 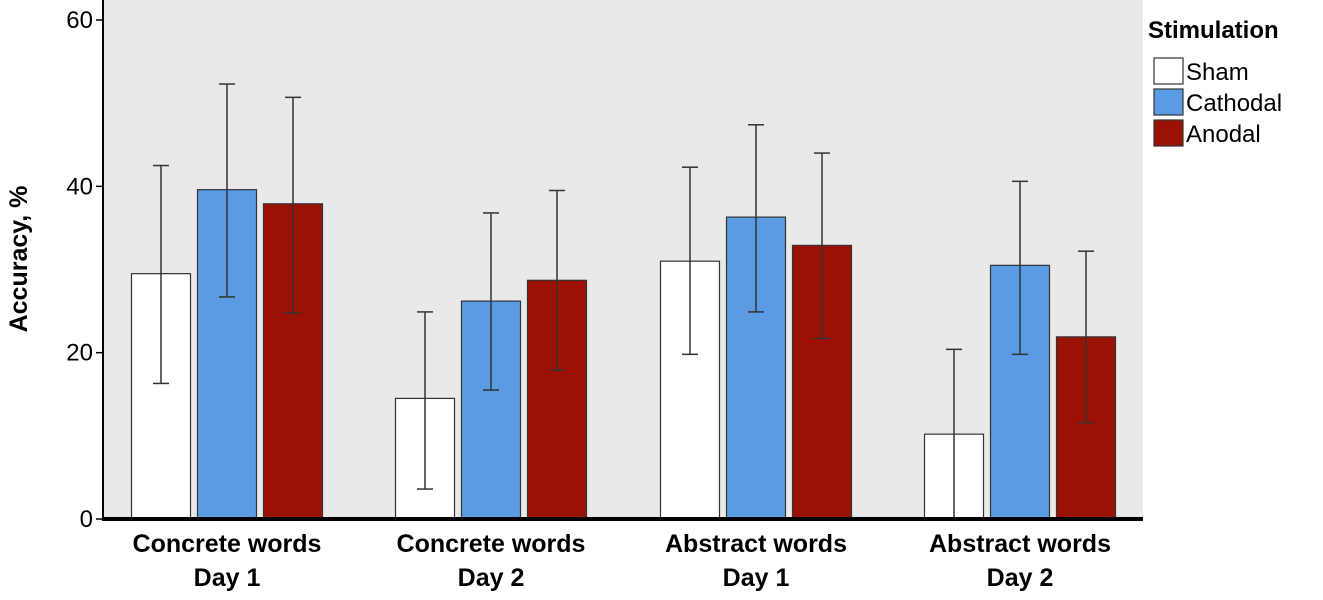 I want to click on y-tick-label: 0, so click(x=86, y=519).